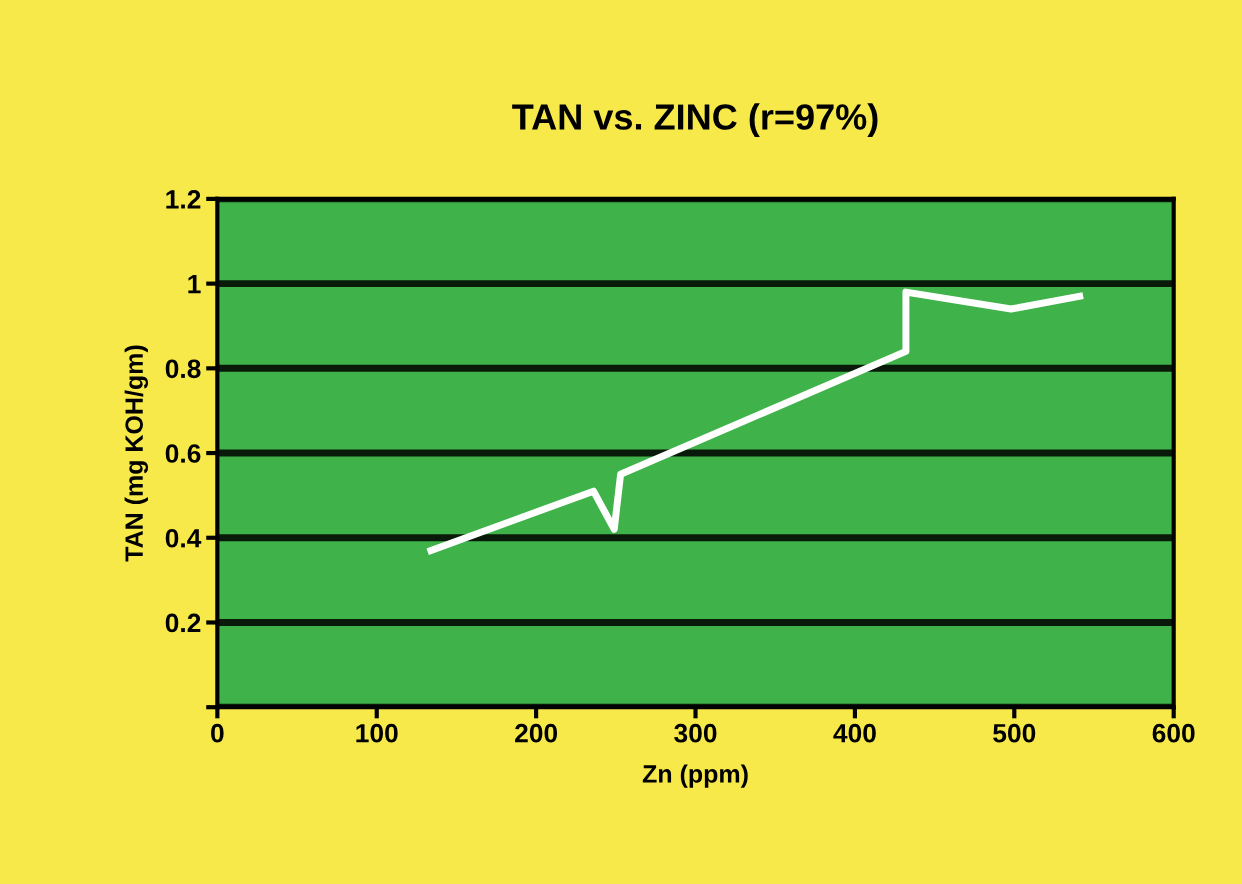 This screenshot has width=1242, height=884. I want to click on y-tick-label: 0.4, so click(183, 538).